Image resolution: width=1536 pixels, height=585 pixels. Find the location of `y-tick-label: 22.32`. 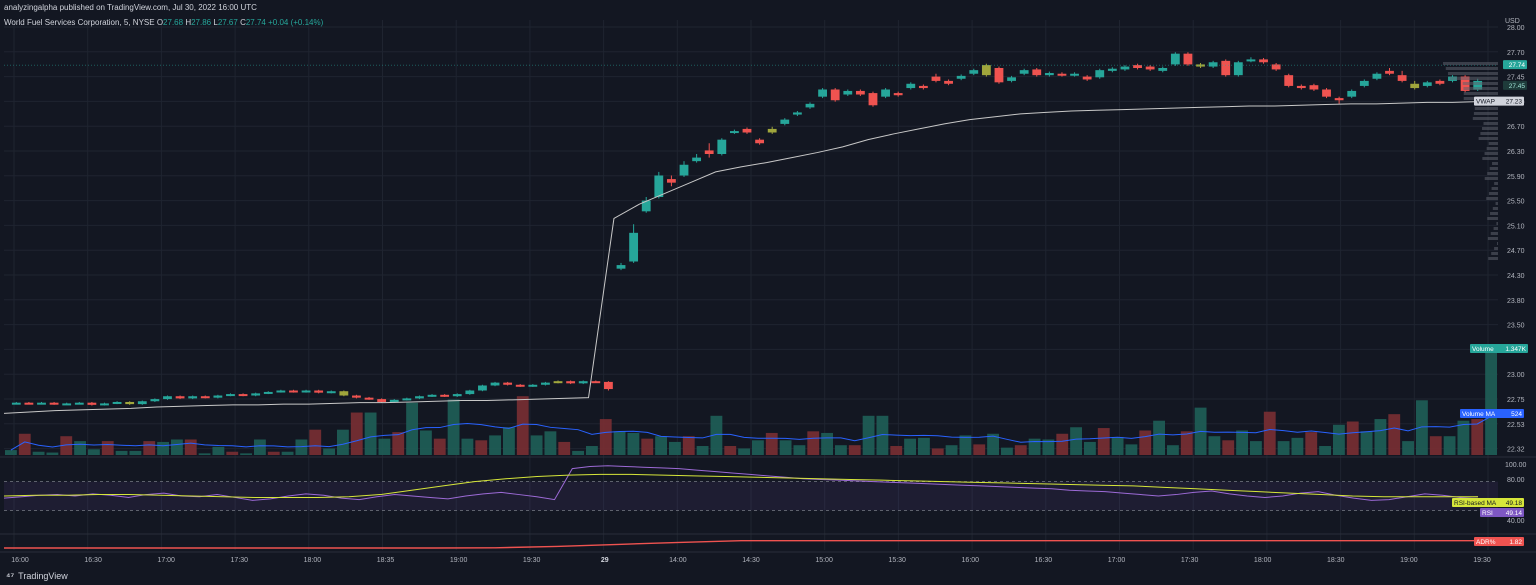

y-tick-label: 22.32 is located at coordinates (1516, 450).